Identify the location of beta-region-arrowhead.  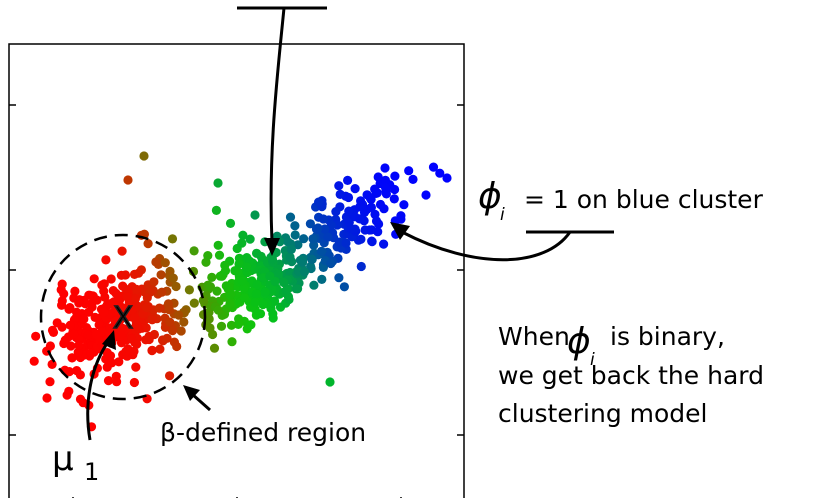
(191, 393).